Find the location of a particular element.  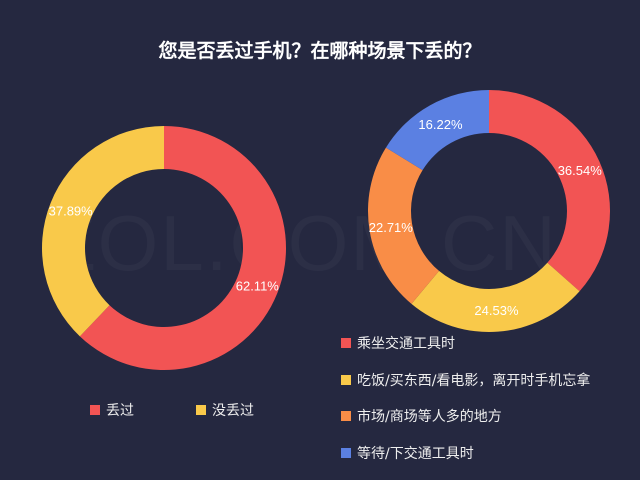

legend-label: 等待/下交通工具时 is located at coordinates (415, 454).